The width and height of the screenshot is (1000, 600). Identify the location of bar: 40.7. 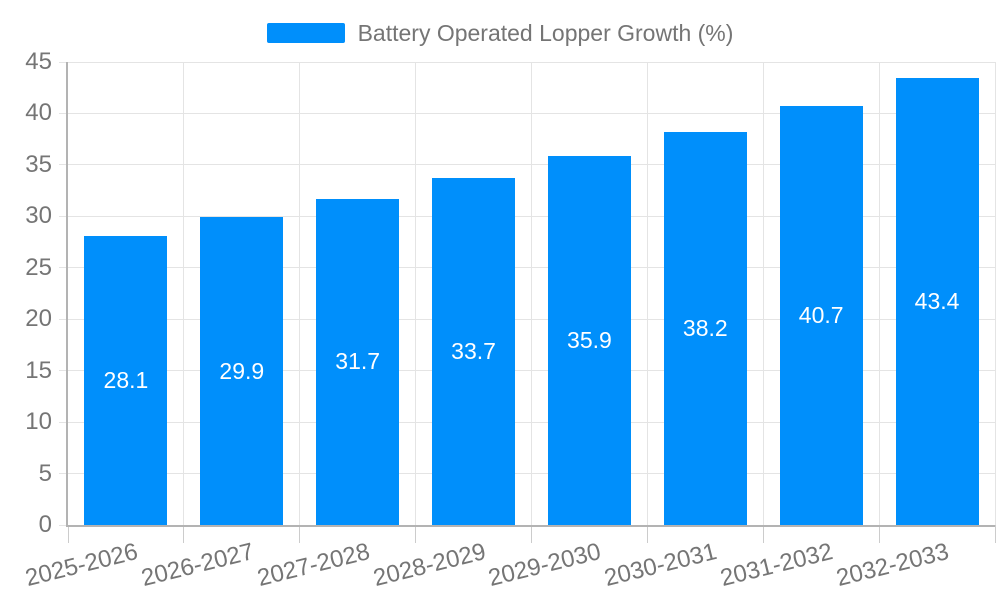
(821, 315).